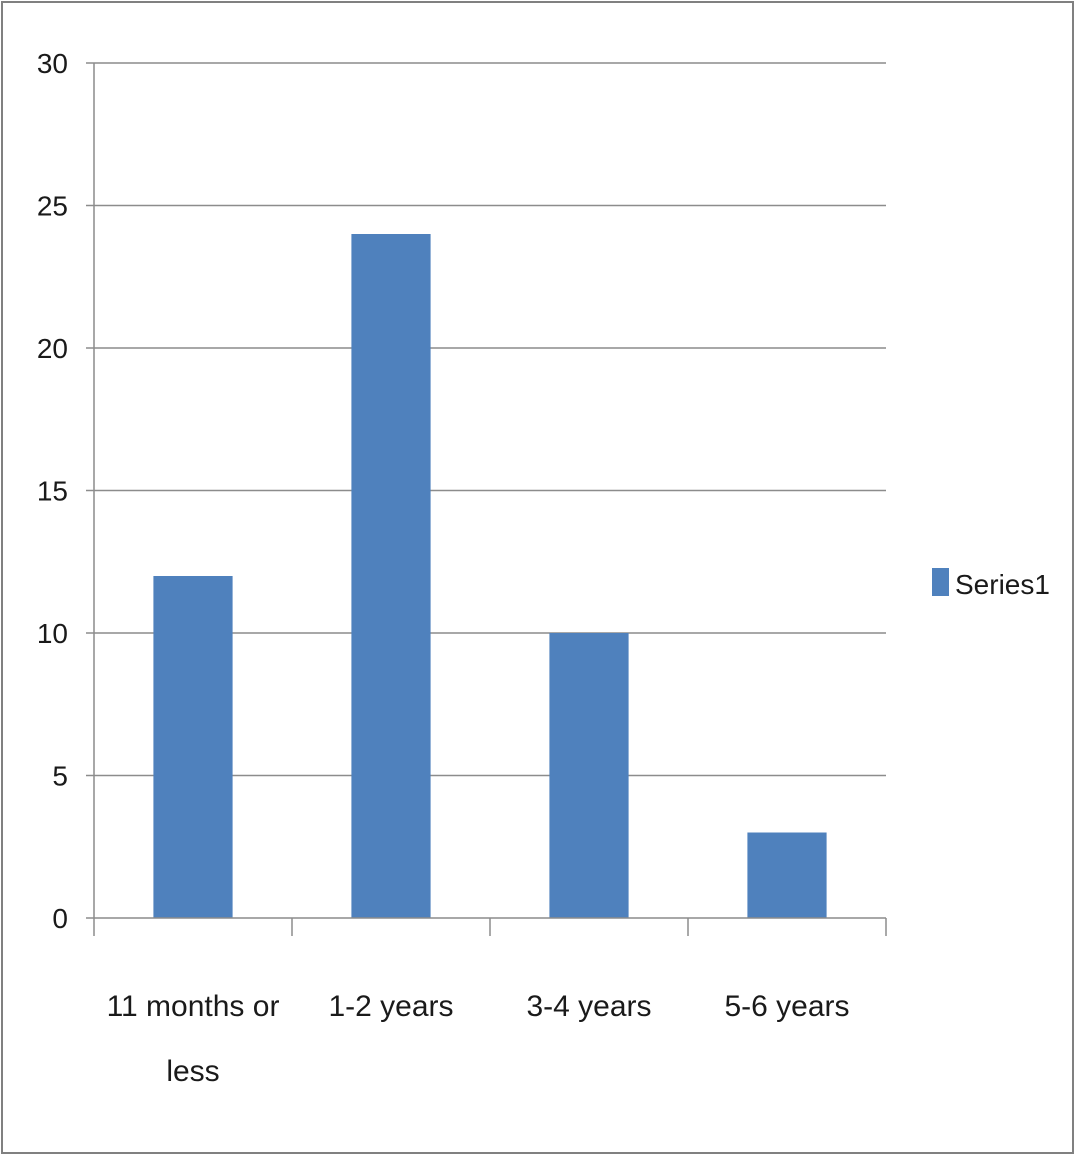 The height and width of the screenshot is (1157, 1077). What do you see at coordinates (52, 206) in the screenshot?
I see `y-tick-label: 25` at bounding box center [52, 206].